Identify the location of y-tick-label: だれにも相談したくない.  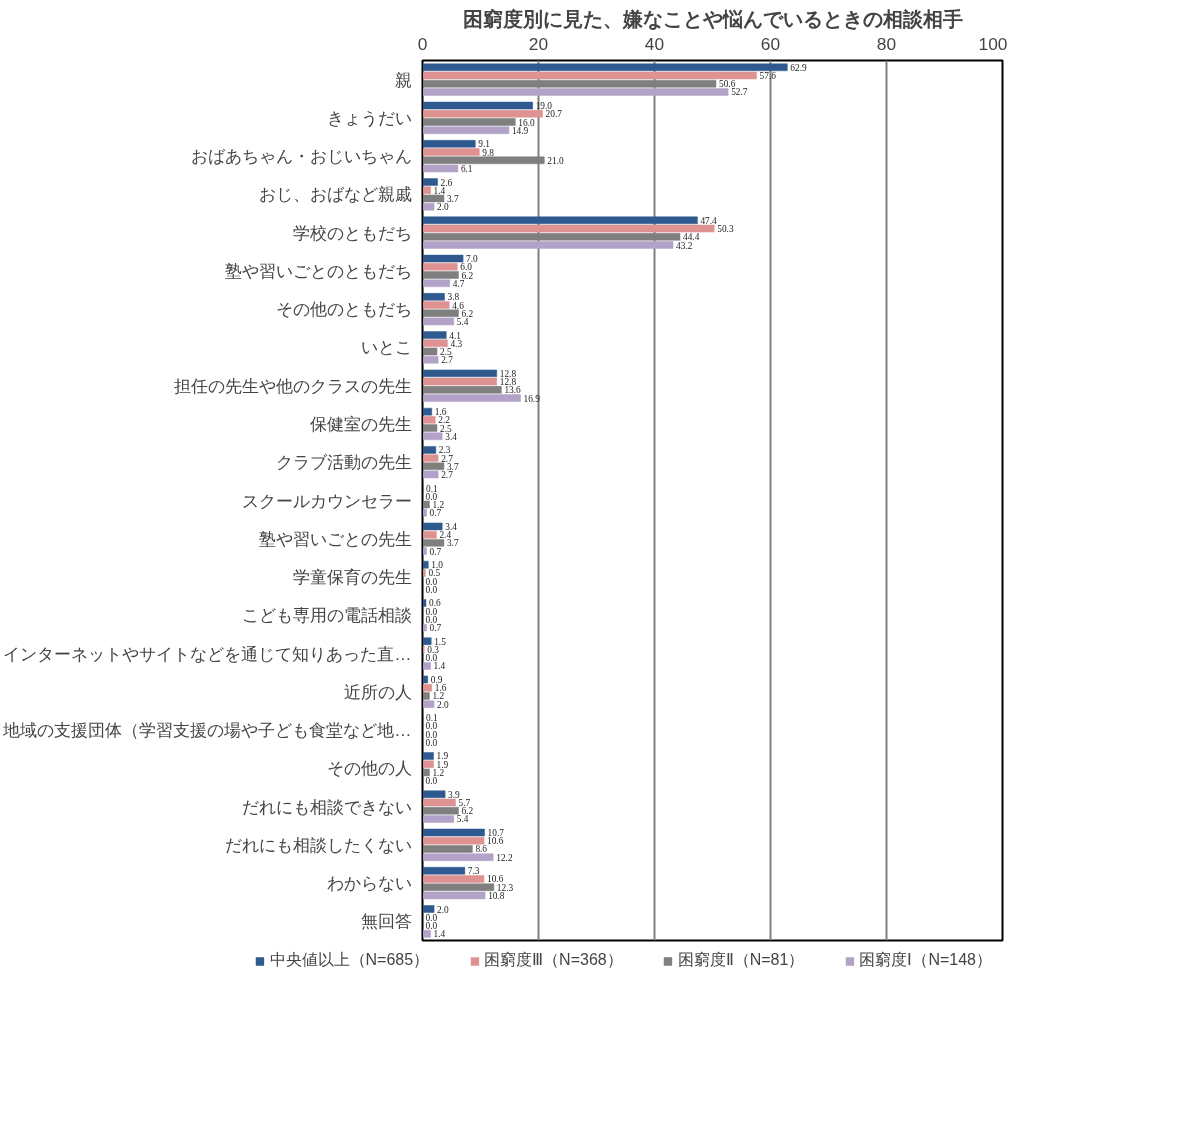
(318, 844).